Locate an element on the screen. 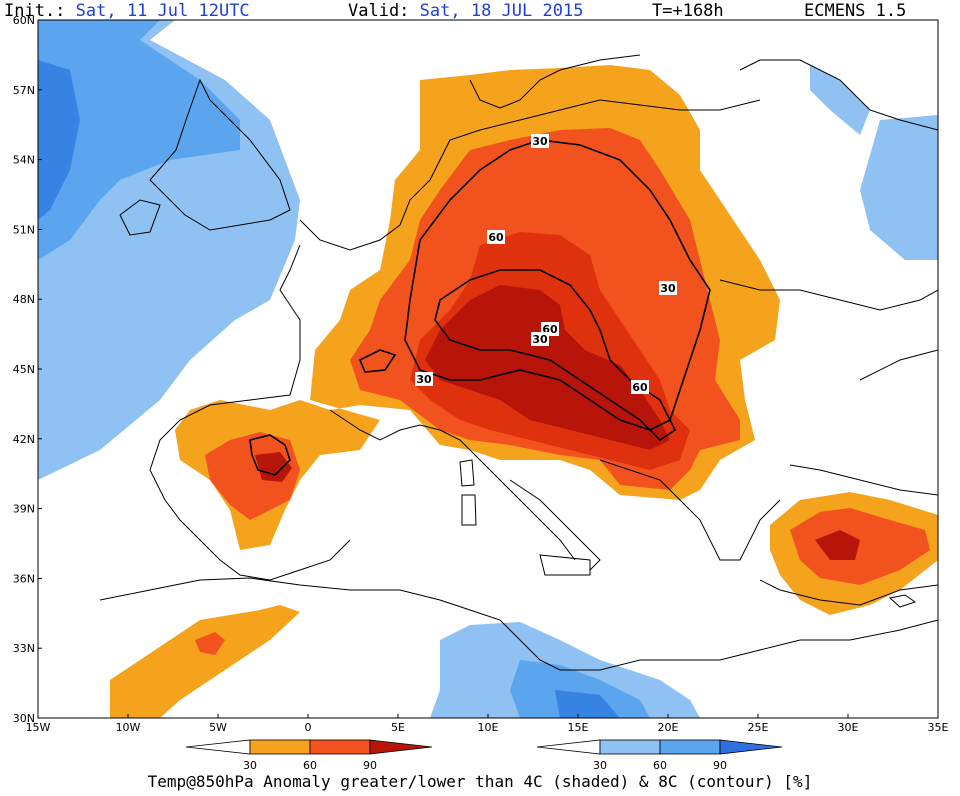 The height and width of the screenshot is (796, 960). cold-anomaly-east is located at coordinates (840, 100).